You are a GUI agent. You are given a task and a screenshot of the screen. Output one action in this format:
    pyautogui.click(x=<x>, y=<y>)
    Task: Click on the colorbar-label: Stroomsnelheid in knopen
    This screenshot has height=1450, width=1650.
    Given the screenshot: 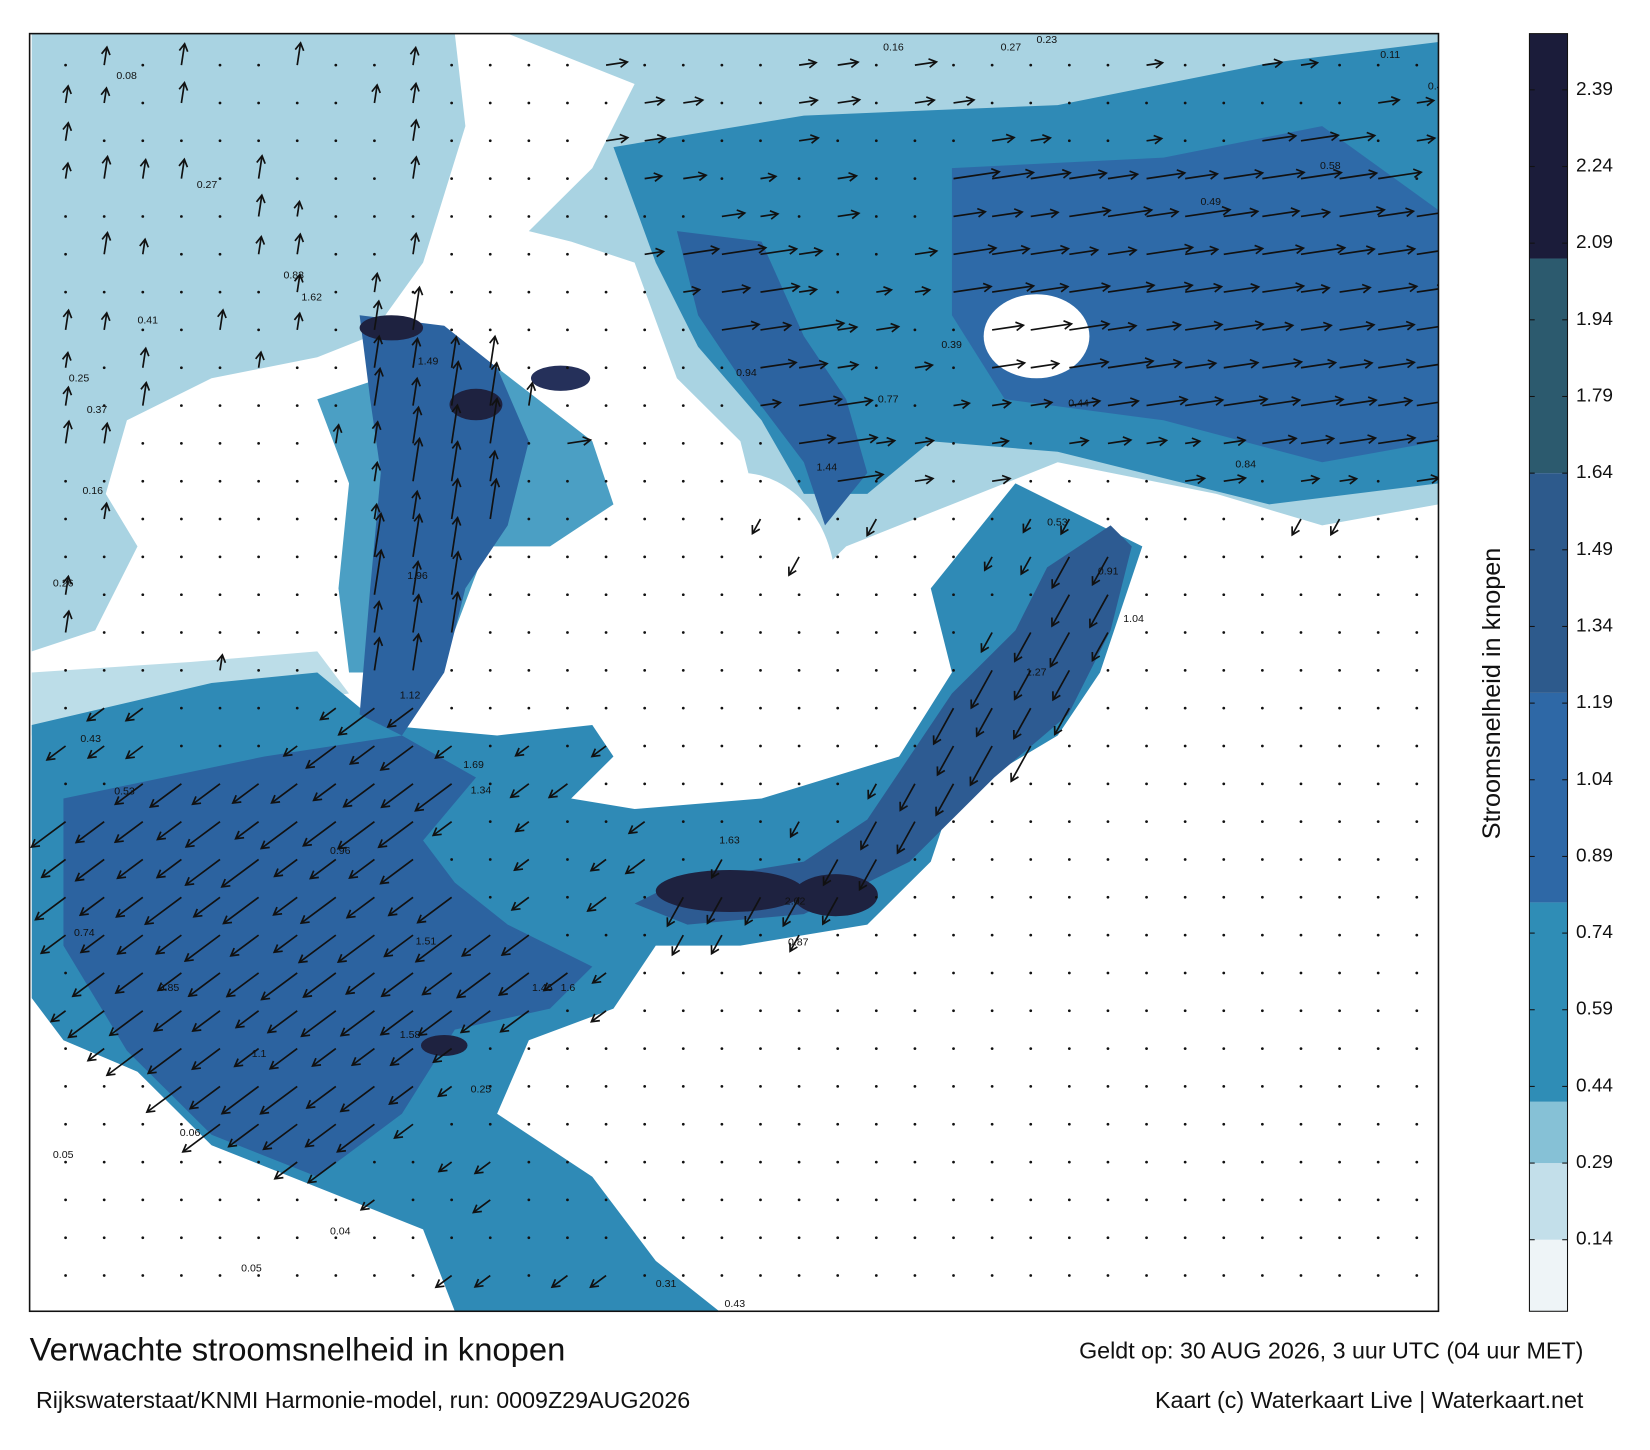 What is the action you would take?
    pyautogui.click(x=1492, y=694)
    